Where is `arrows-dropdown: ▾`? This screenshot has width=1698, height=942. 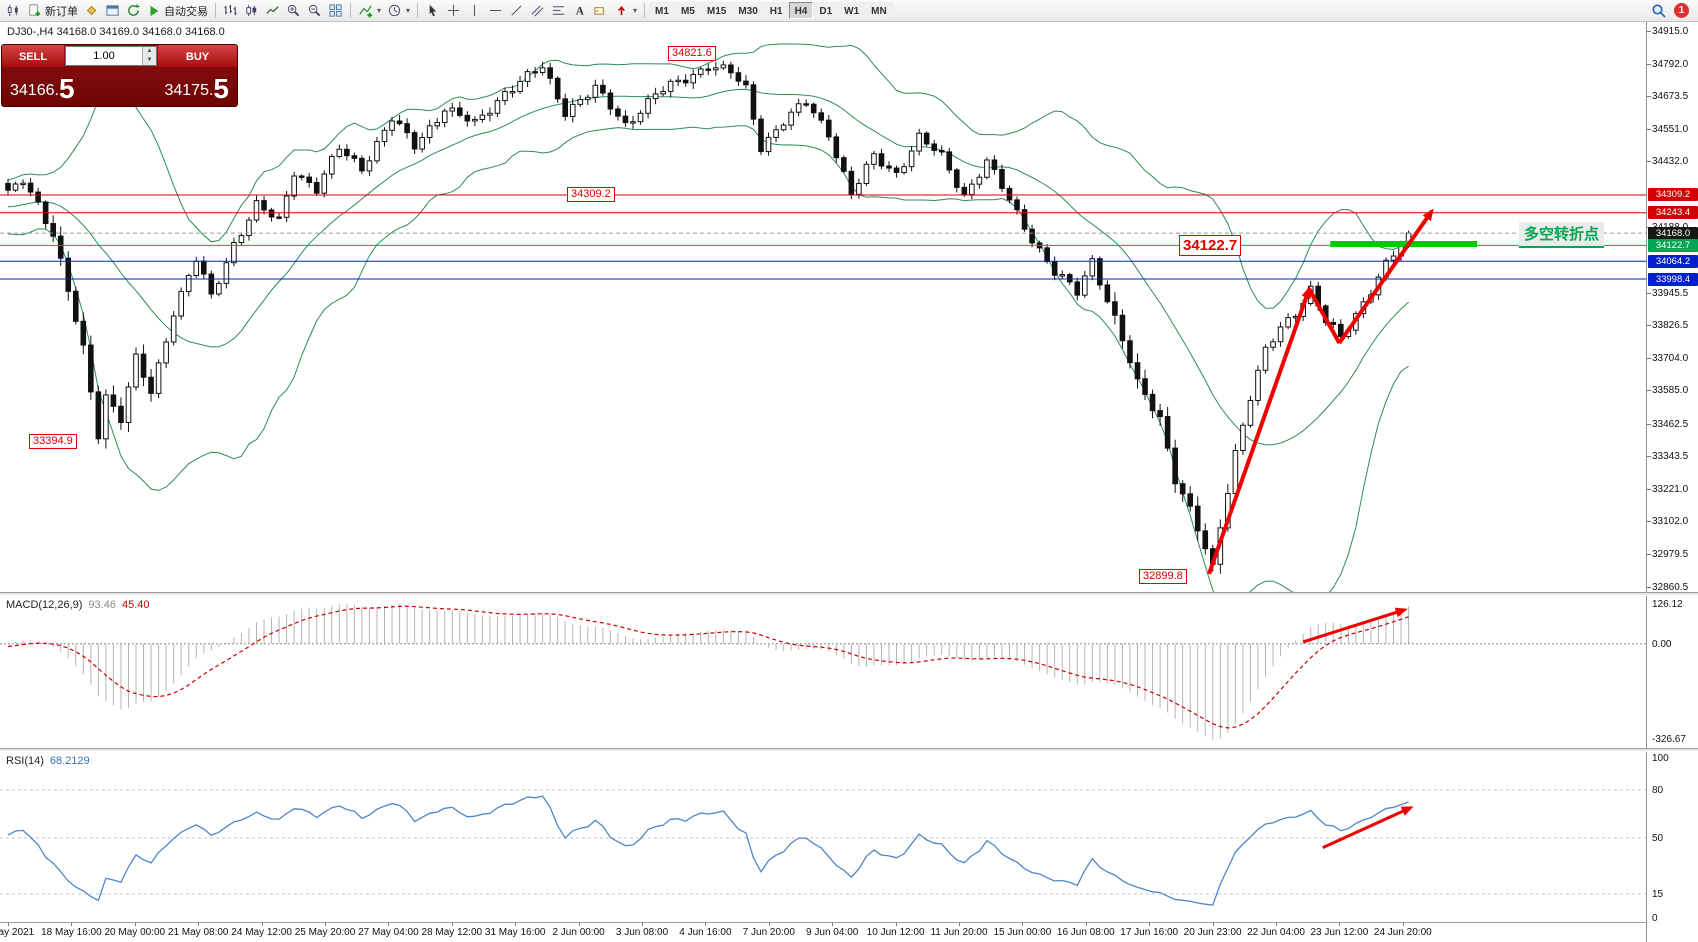
arrows-dropdown: ▾ is located at coordinates (625, 11).